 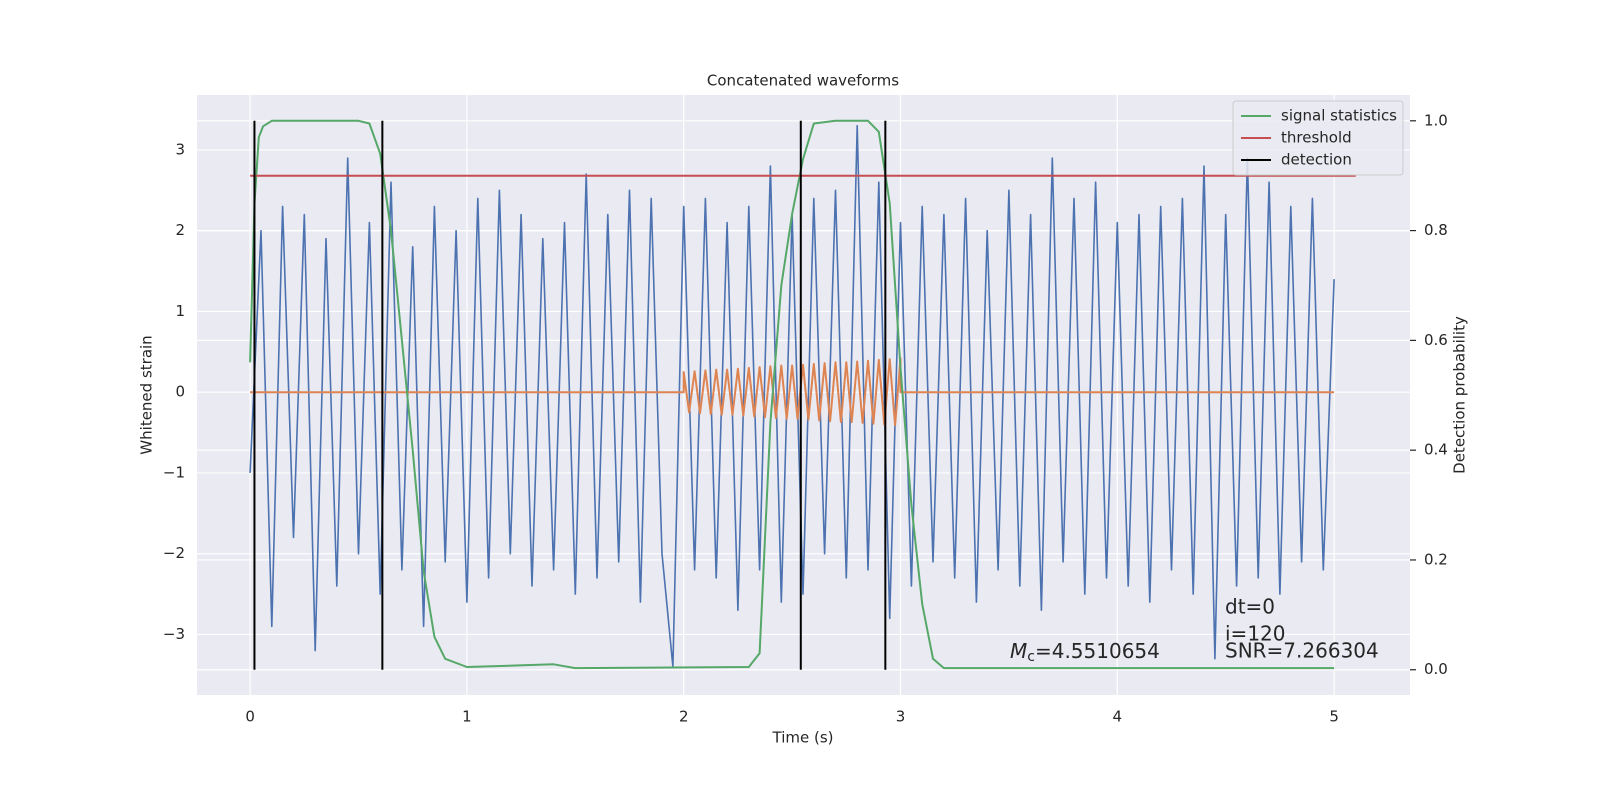 What do you see at coordinates (250, 717) in the screenshot?
I see `x-tick-label: 0` at bounding box center [250, 717].